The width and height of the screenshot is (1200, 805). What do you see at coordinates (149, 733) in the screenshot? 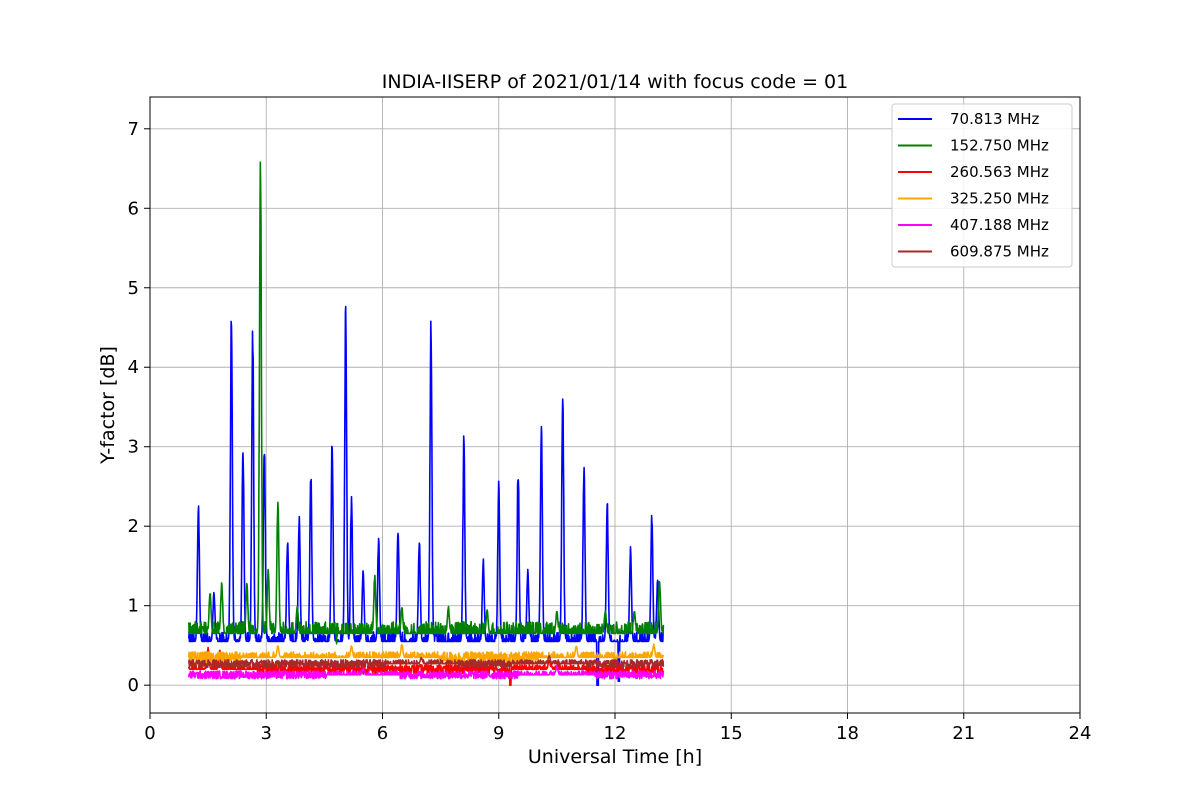
I see `x-tick-label: 0` at bounding box center [149, 733].